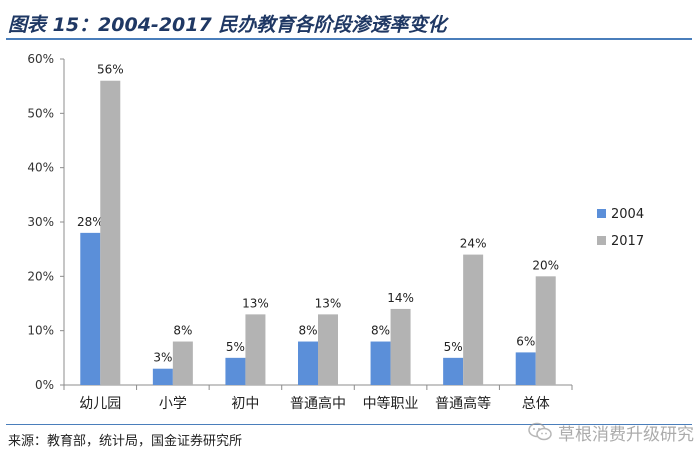  What do you see at coordinates (601, 240) in the screenshot?
I see `legend-swatch-2017` at bounding box center [601, 240].